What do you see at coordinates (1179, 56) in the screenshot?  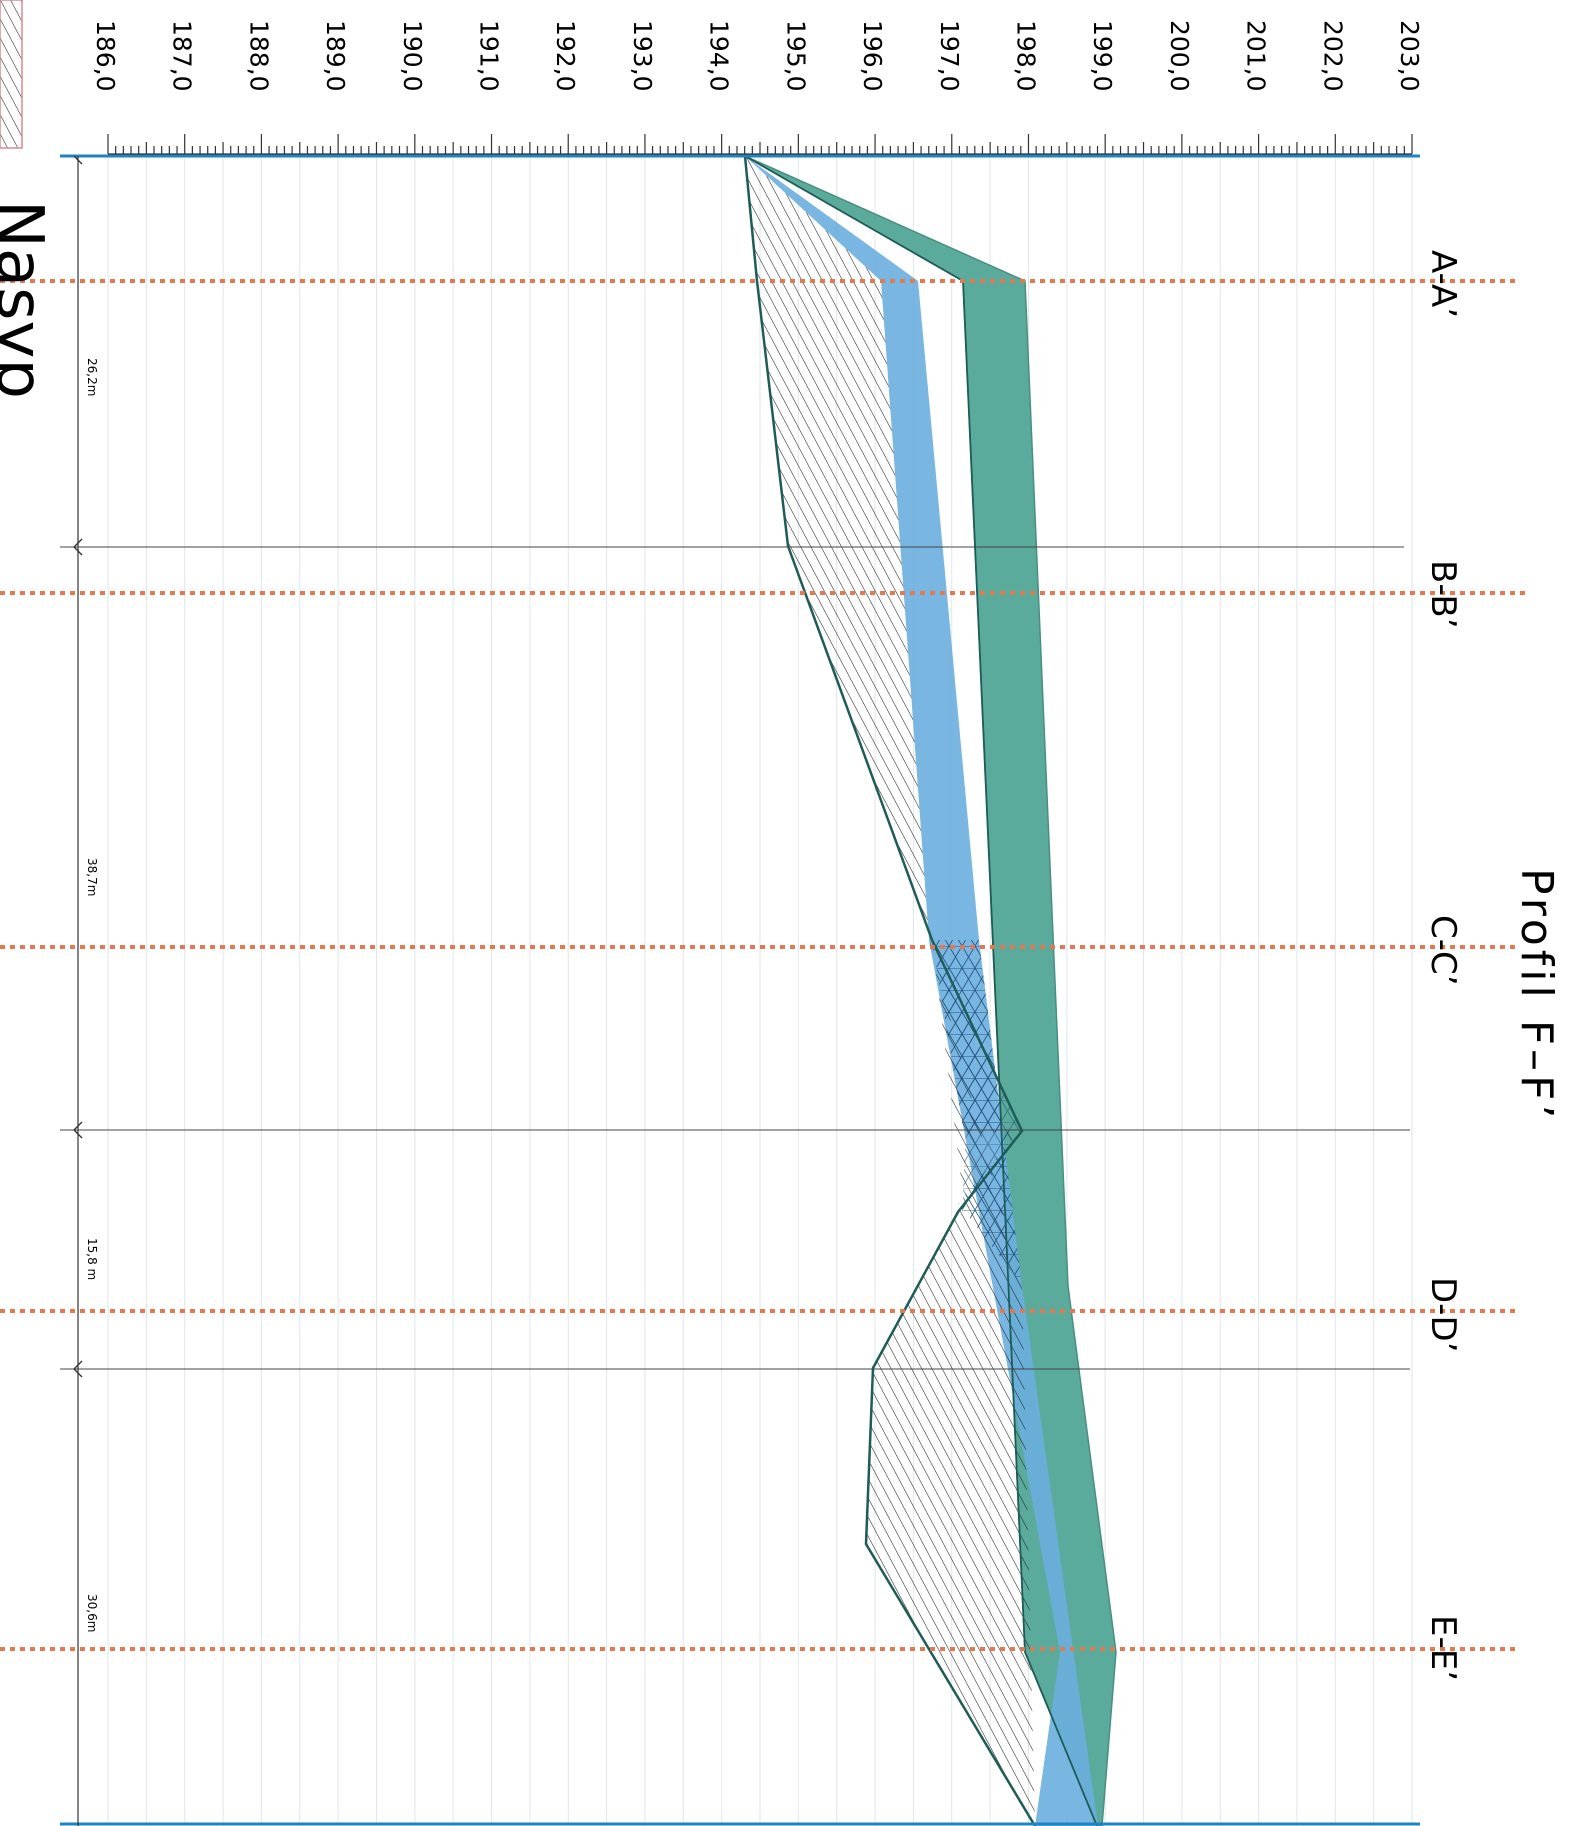 I see `elevation-tick-label: 200,0` at bounding box center [1179, 56].